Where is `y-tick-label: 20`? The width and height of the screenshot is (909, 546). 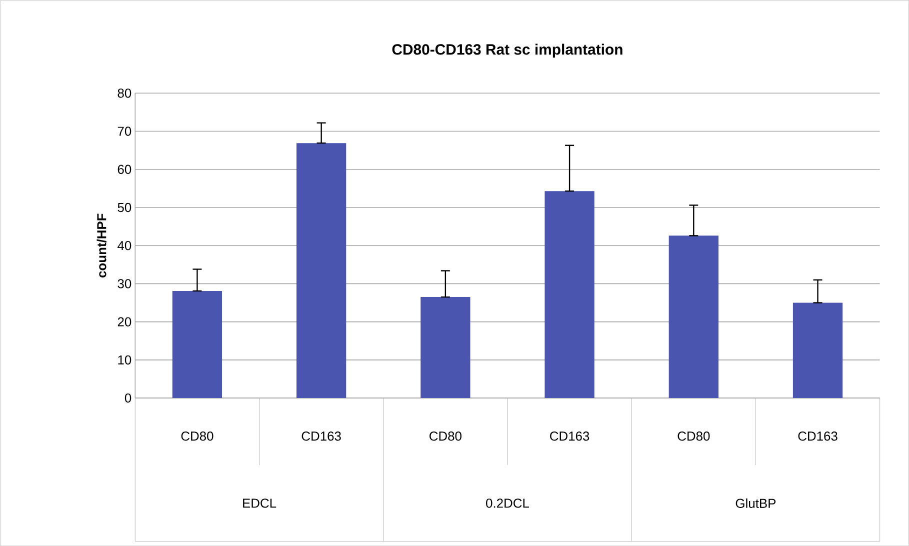
y-tick-label: 20 is located at coordinates (125, 321).